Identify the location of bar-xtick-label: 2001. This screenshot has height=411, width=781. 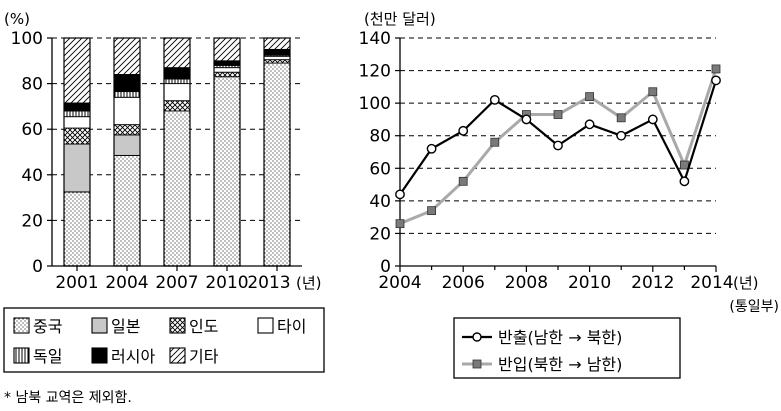
(76, 283).